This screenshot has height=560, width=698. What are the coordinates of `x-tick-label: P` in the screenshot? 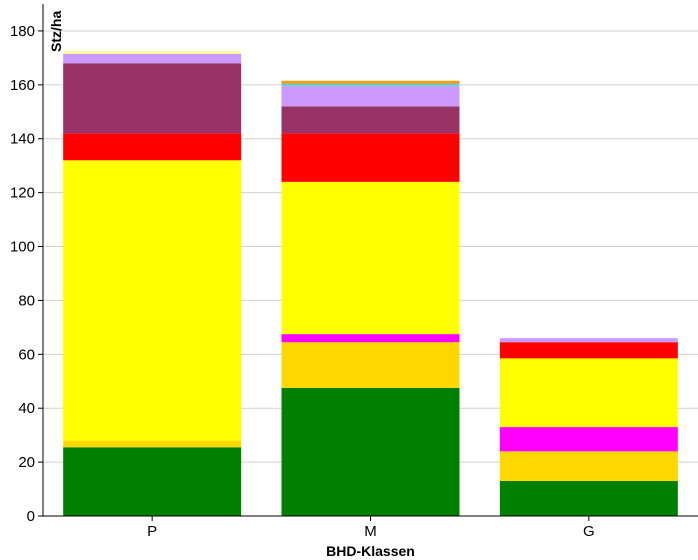 It's located at (152, 531).